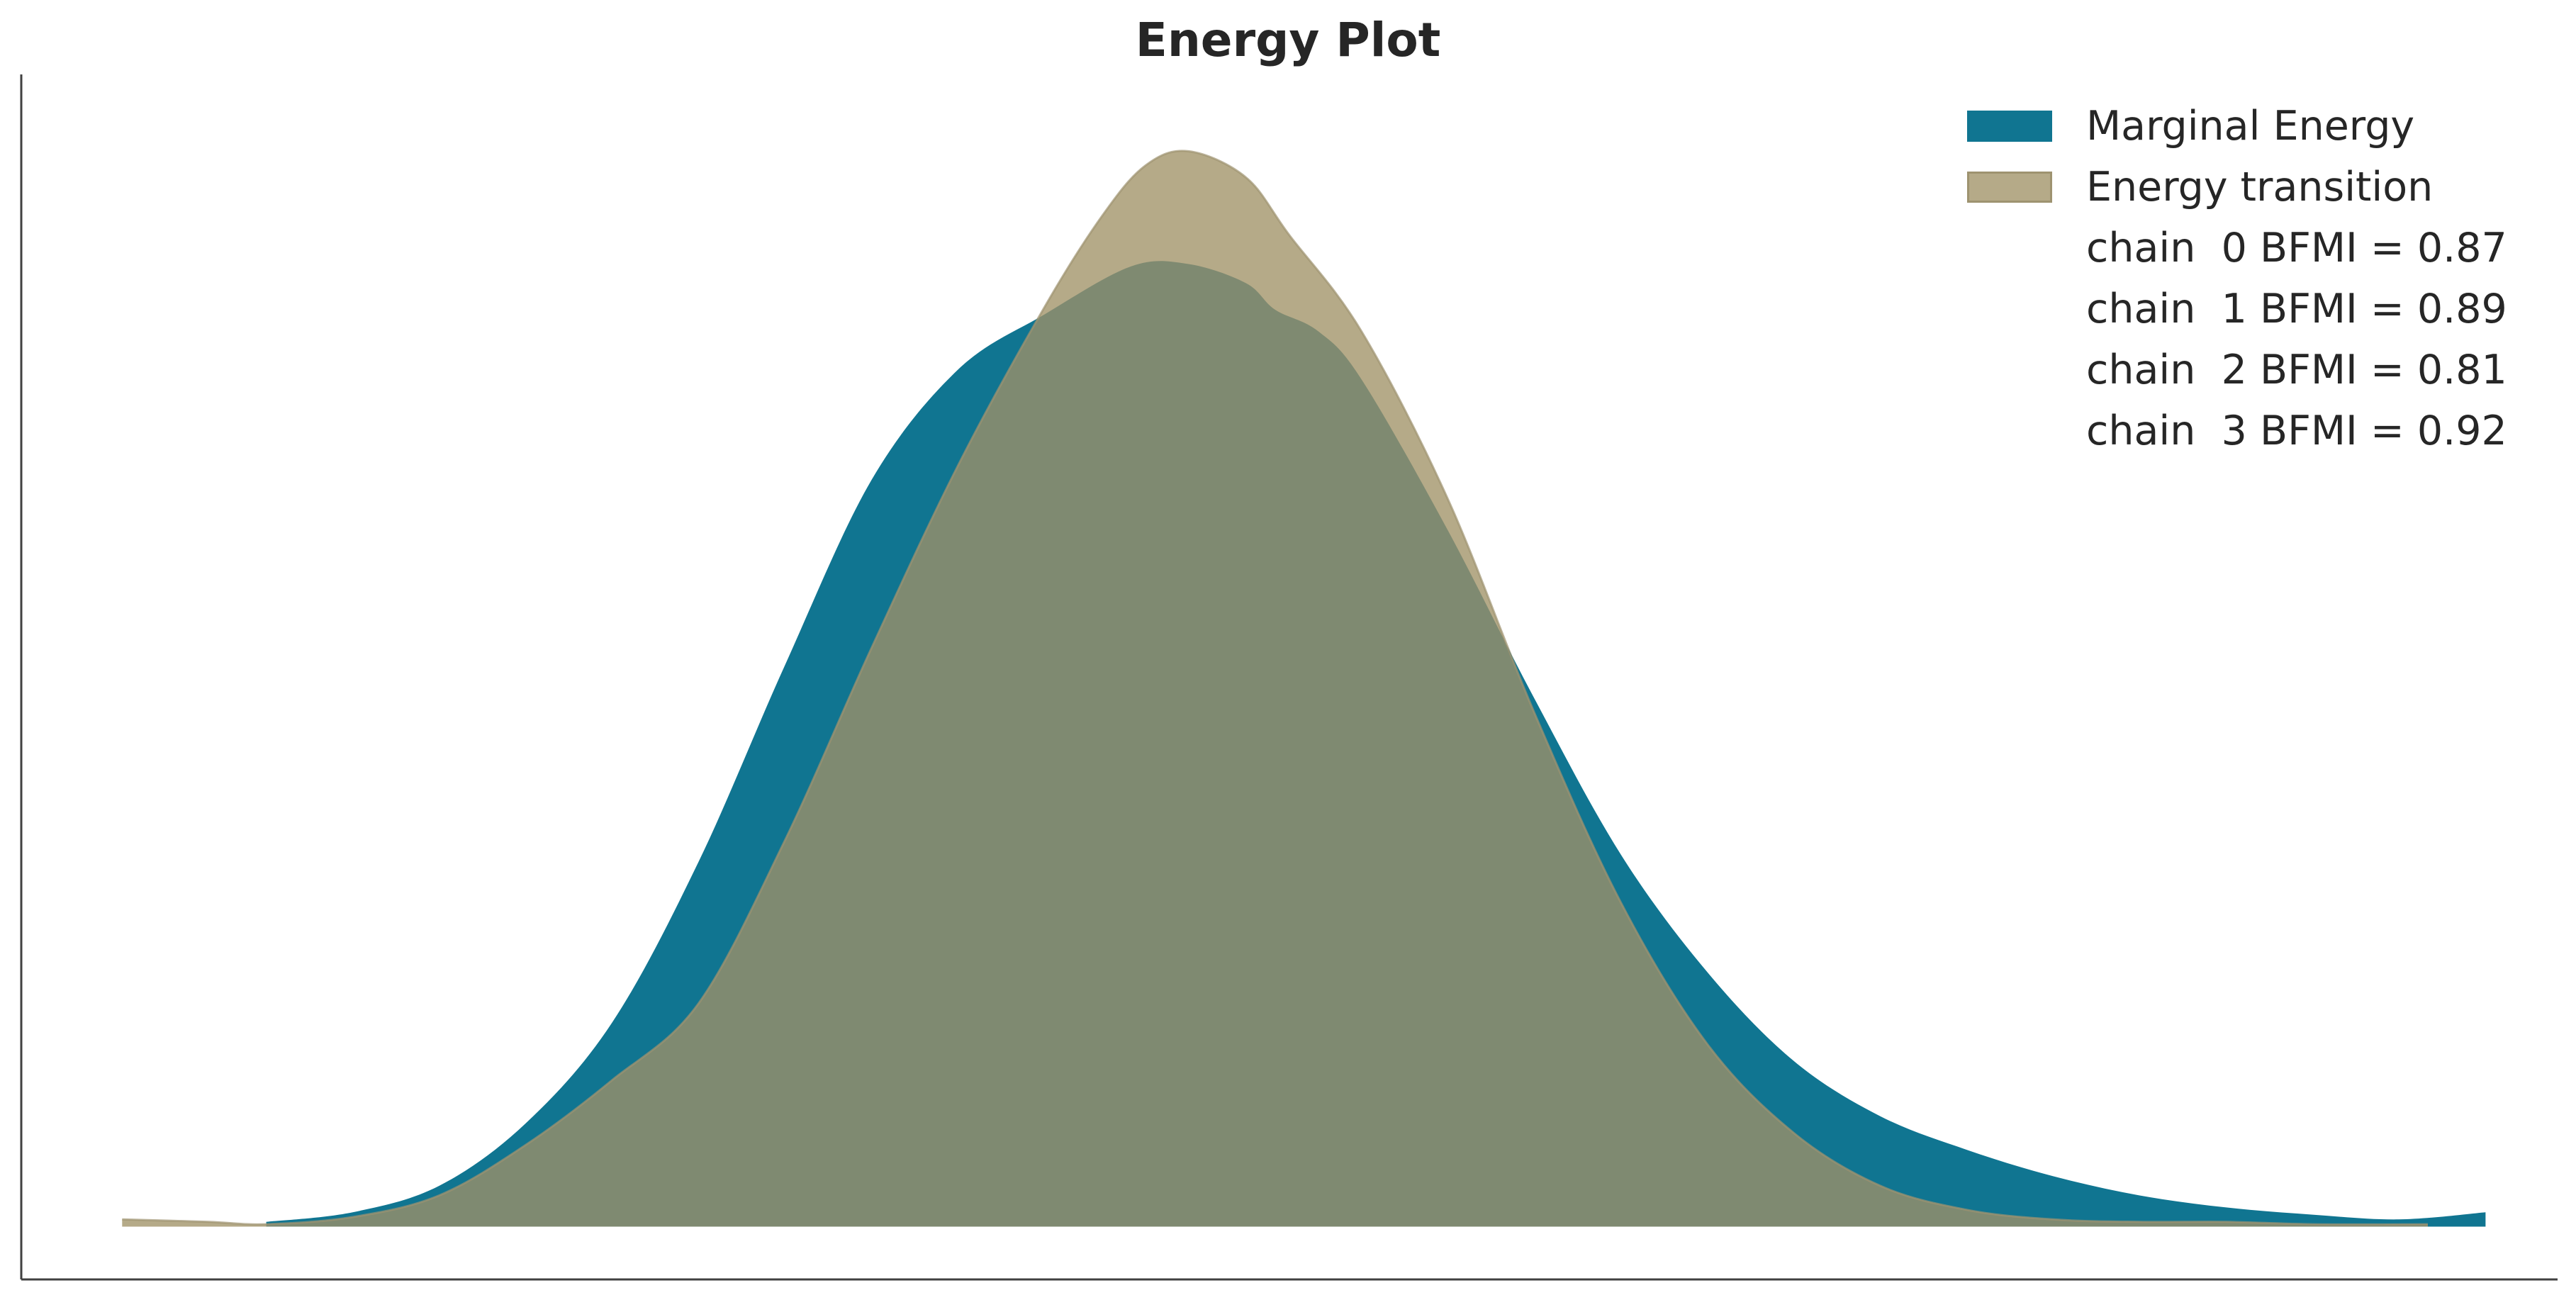  What do you see at coordinates (2296, 309) in the screenshot?
I see `legend-label: chain 1 BFMI = 0.89` at bounding box center [2296, 309].